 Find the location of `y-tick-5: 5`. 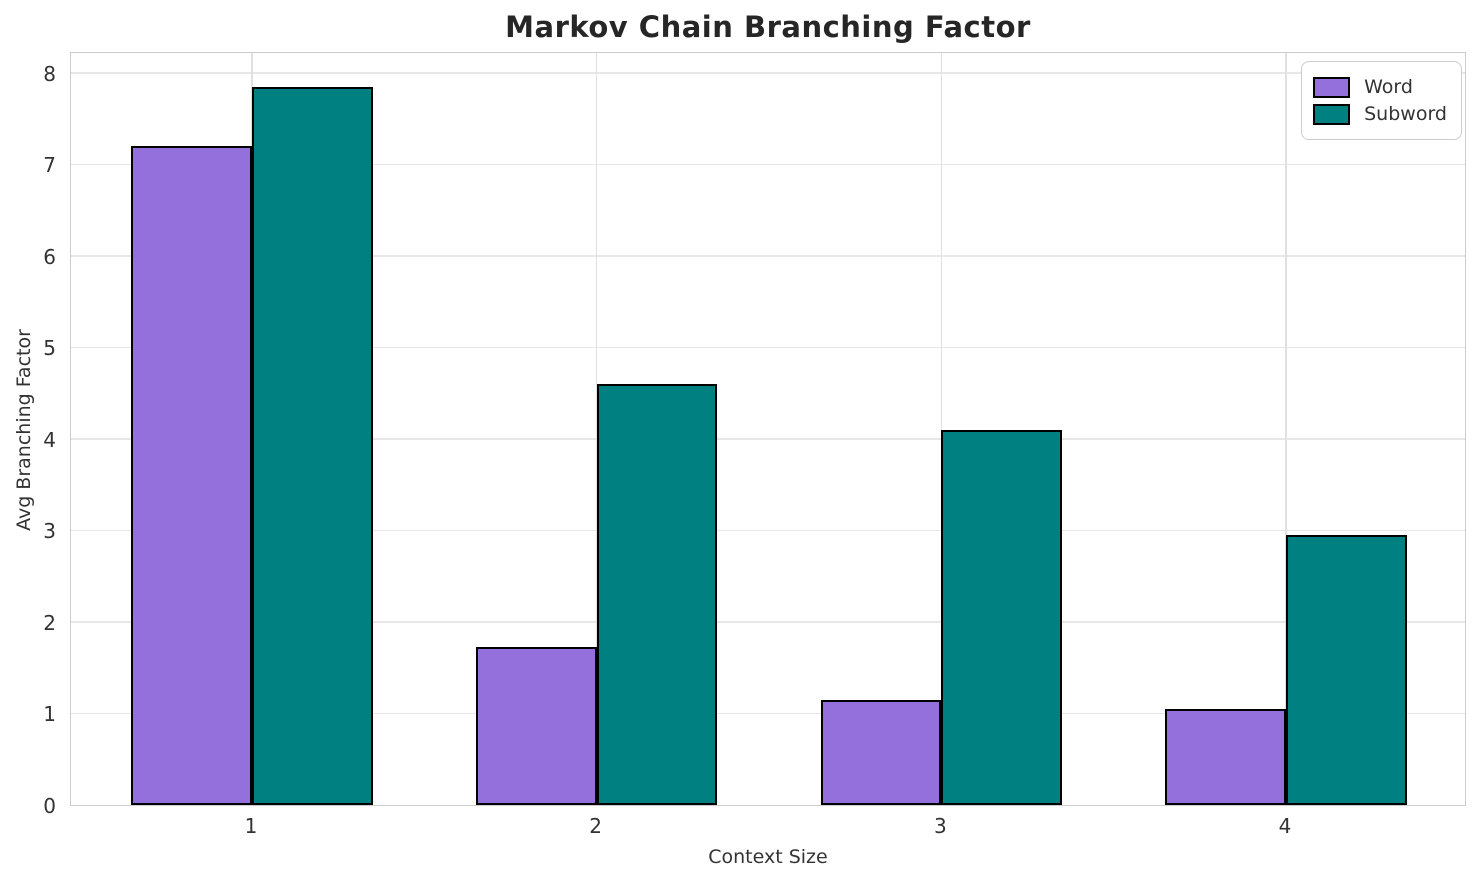

y-tick-5: 5 is located at coordinates (49, 348).